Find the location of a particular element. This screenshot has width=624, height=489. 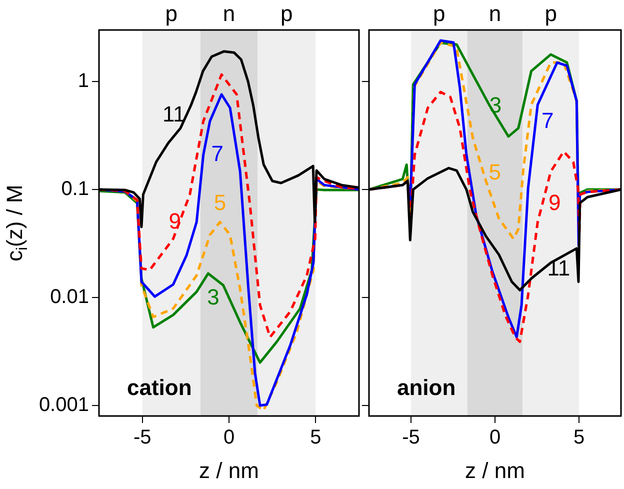

annotation: 9 is located at coordinates (554, 203).